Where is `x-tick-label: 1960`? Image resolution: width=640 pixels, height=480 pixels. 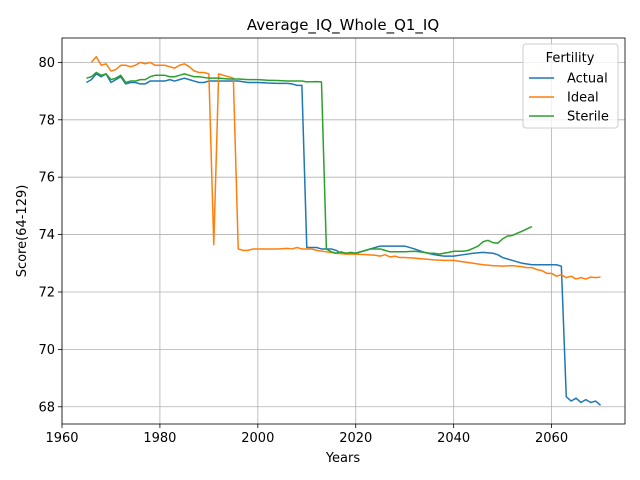
x-tick-label: 1960 is located at coordinates (61, 438).